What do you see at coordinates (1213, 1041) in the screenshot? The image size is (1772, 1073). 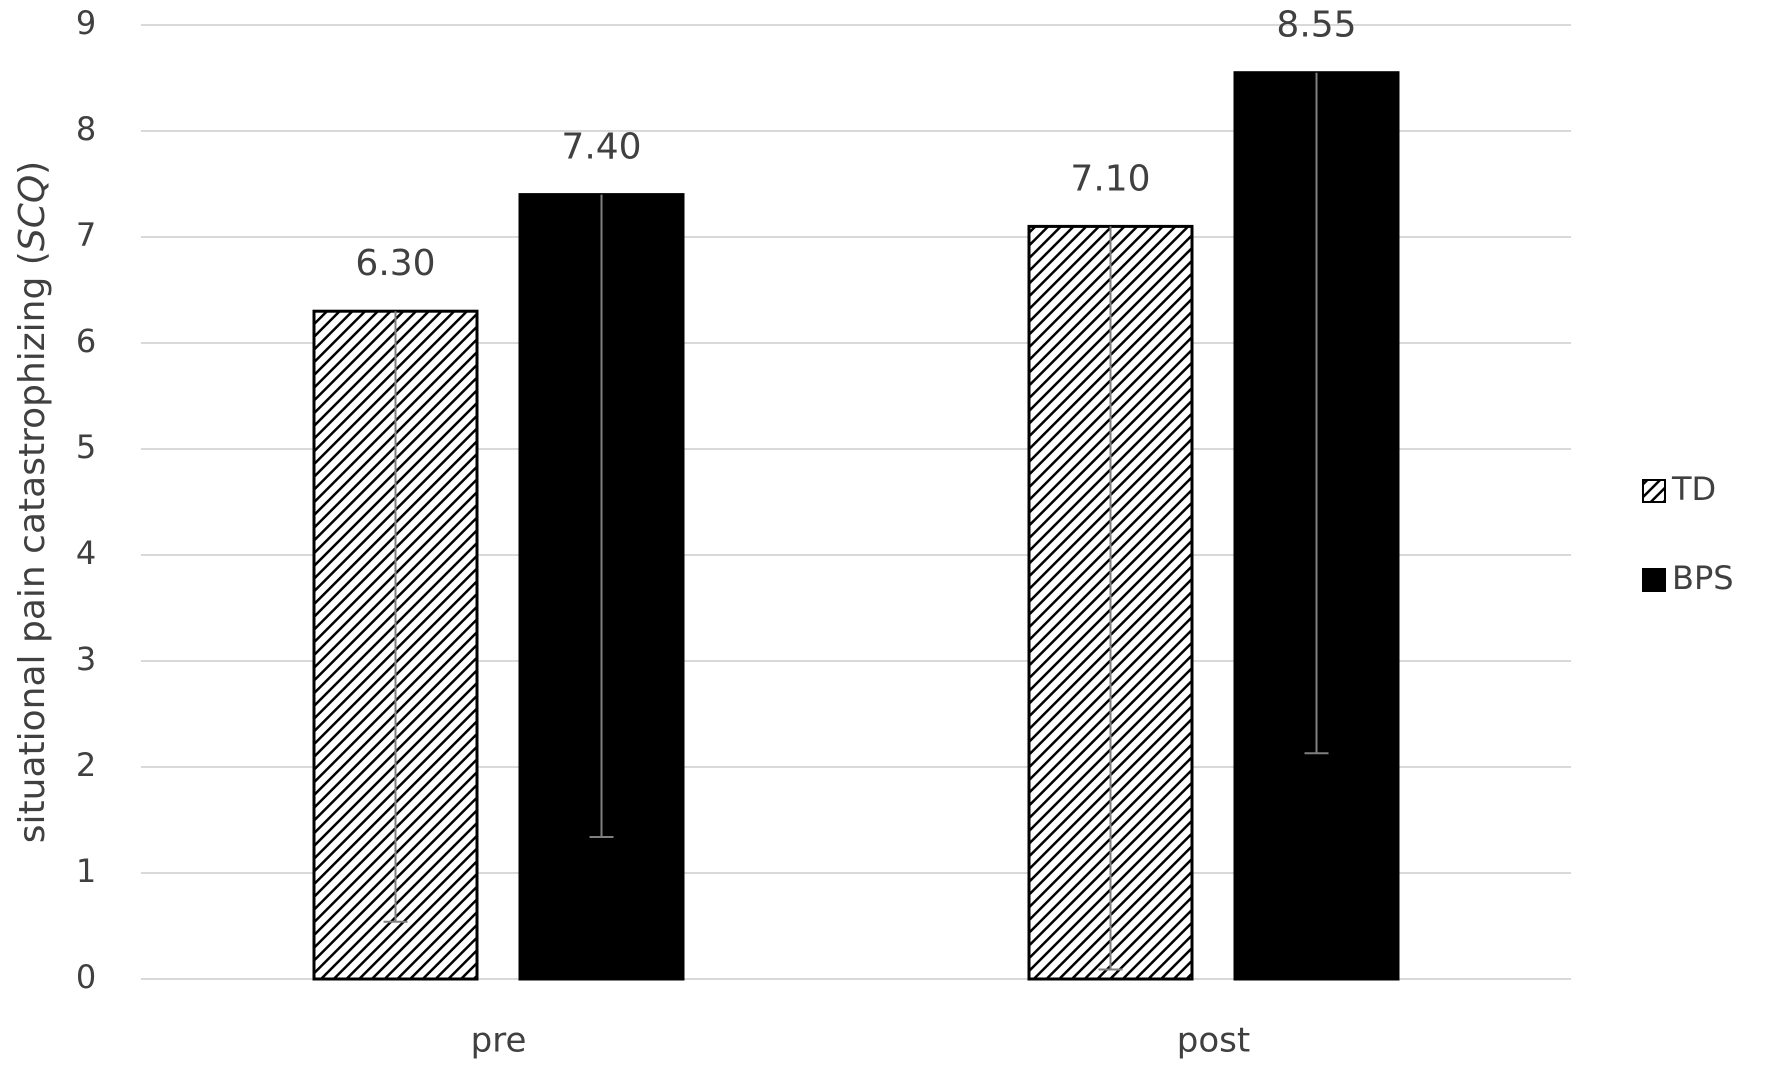 I see `x-tick-label: post` at bounding box center [1213, 1041].